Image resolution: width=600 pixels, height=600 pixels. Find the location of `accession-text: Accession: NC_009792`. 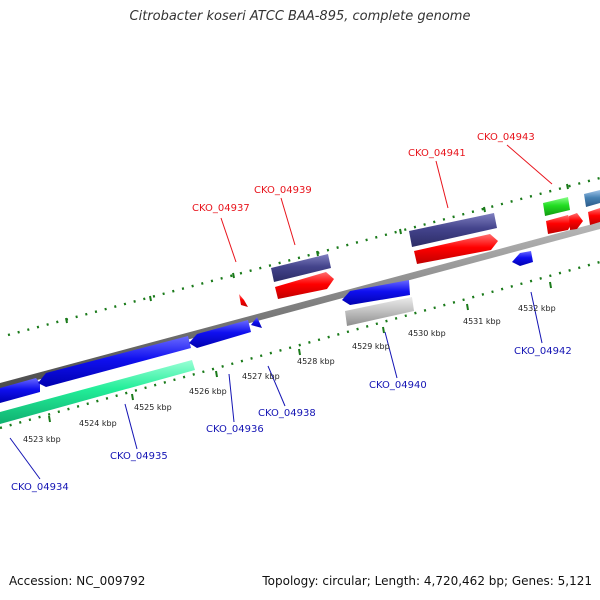

accession-text: Accession: NC_009792 is located at coordinates (77, 581).